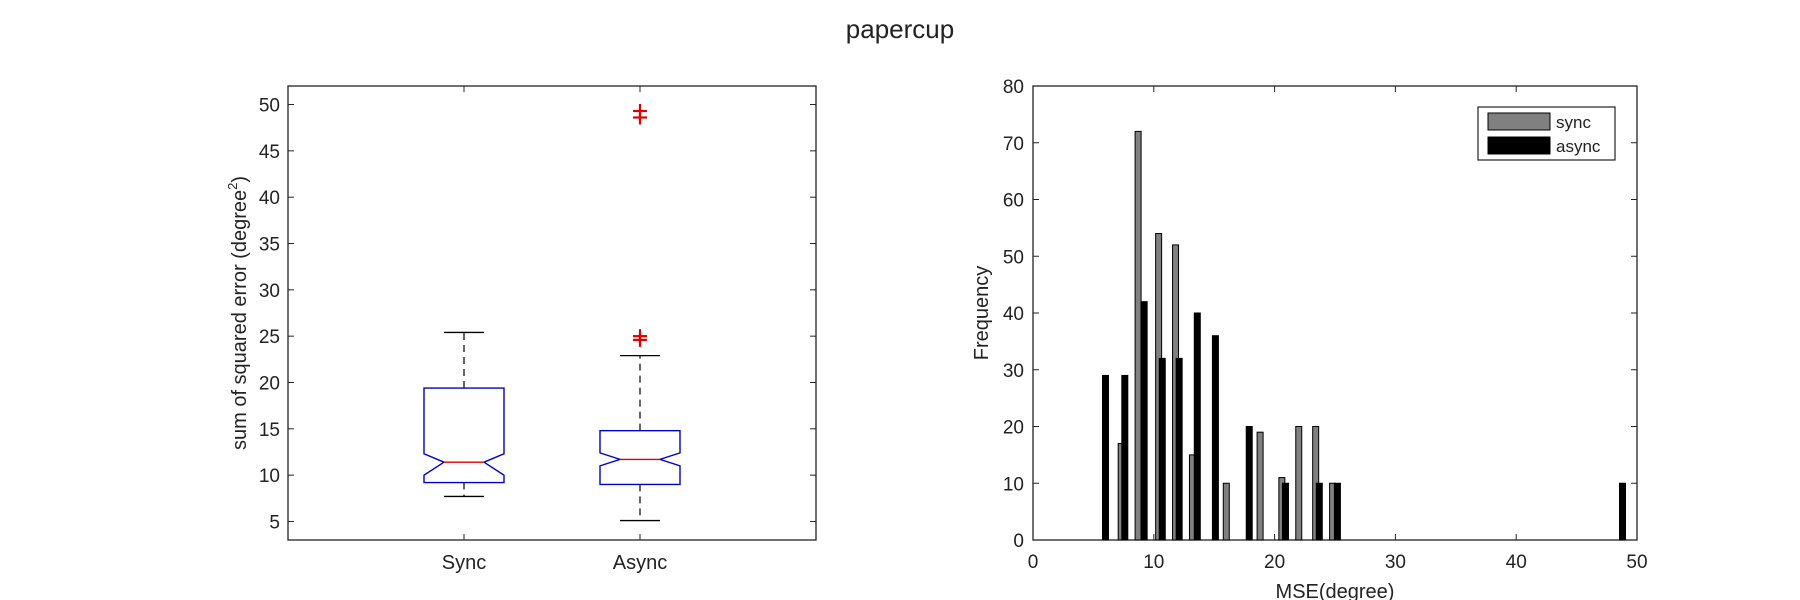 This screenshot has width=1800, height=600. I want to click on histogram-x-tick-label: 20, so click(1274, 562).